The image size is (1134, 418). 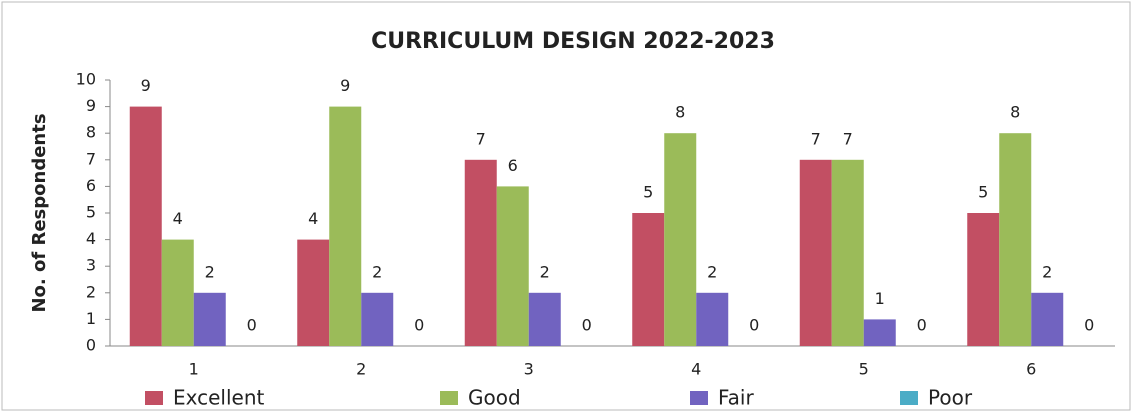 I want to click on y-axis-label: No. of Respondents, so click(x=39, y=212).